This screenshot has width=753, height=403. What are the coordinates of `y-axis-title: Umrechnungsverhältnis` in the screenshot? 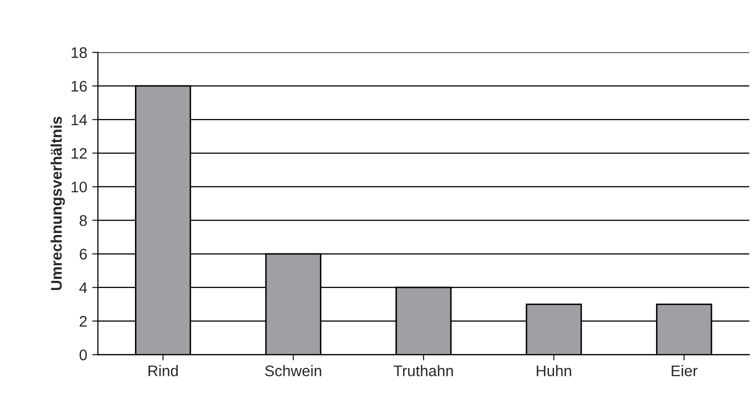 It's located at (57, 203).